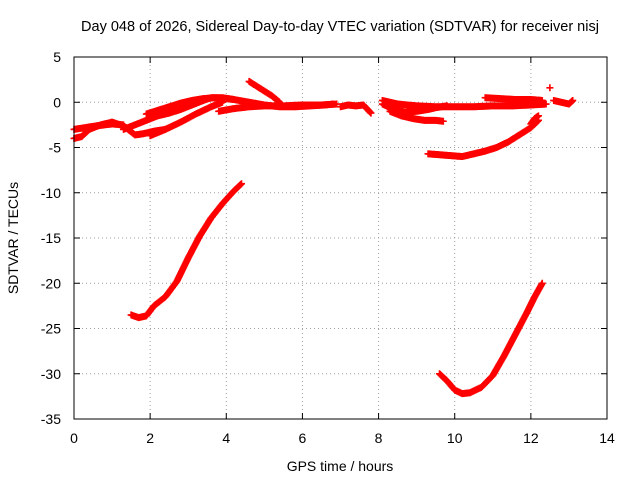 The height and width of the screenshot is (480, 640). Describe the element at coordinates (455, 438) in the screenshot. I see `x-tick-label: 10` at that location.